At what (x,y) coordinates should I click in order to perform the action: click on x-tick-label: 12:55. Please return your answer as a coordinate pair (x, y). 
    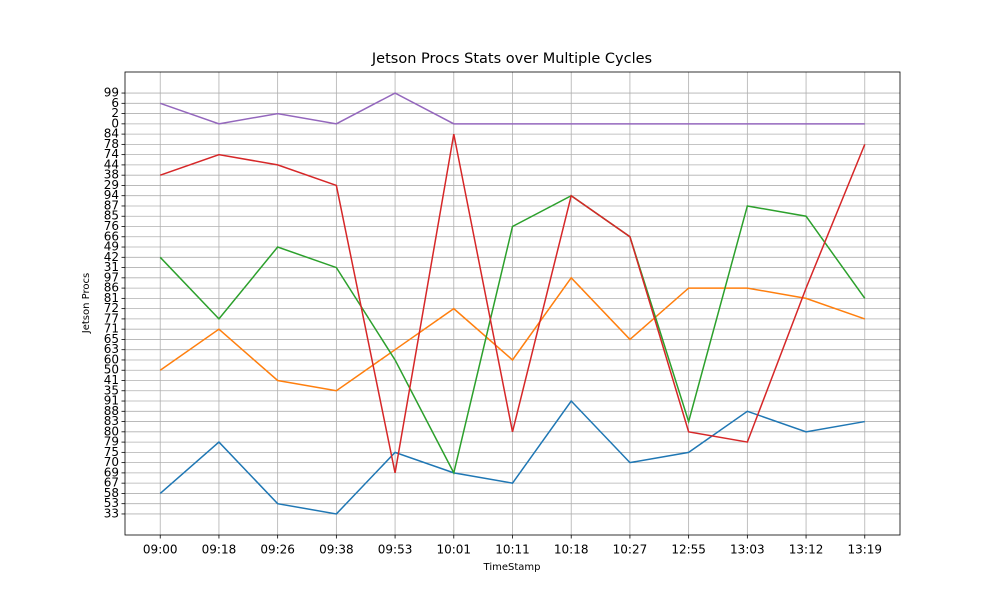
    Looking at the image, I should click on (688, 550).